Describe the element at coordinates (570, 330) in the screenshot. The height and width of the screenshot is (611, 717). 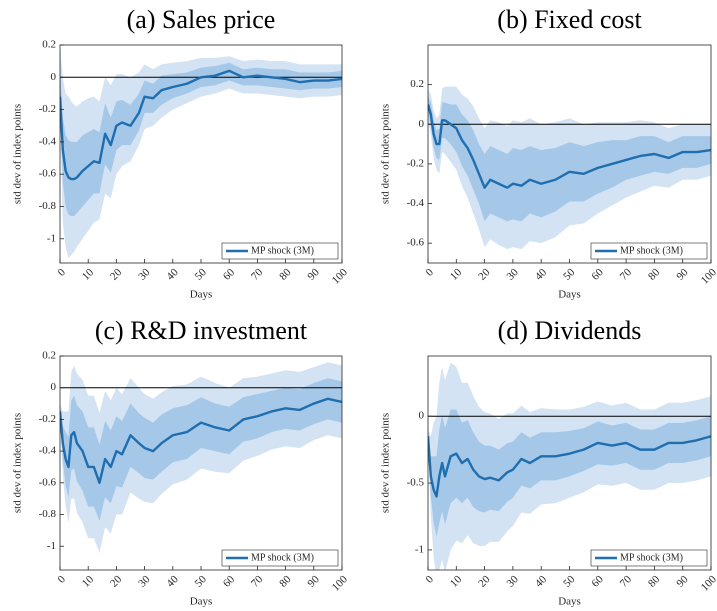
I see `panel-title: (d) Dividends` at that location.